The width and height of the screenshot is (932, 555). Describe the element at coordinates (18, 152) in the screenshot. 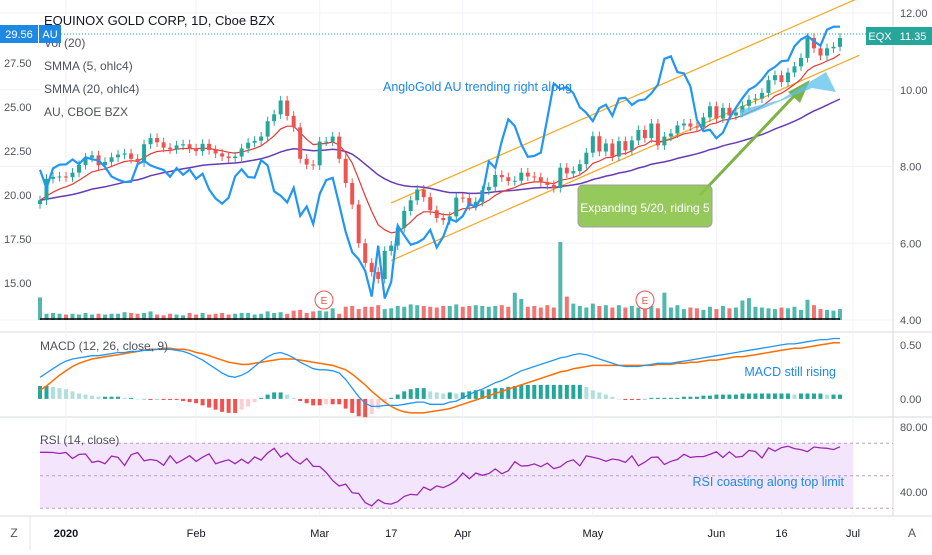

I see `left-axis-tick: 22.50` at that location.